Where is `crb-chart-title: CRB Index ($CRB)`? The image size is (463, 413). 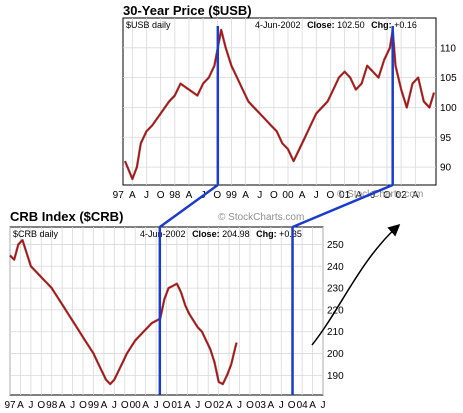 crb-chart-title: CRB Index ($CRB) is located at coordinates (66, 216).